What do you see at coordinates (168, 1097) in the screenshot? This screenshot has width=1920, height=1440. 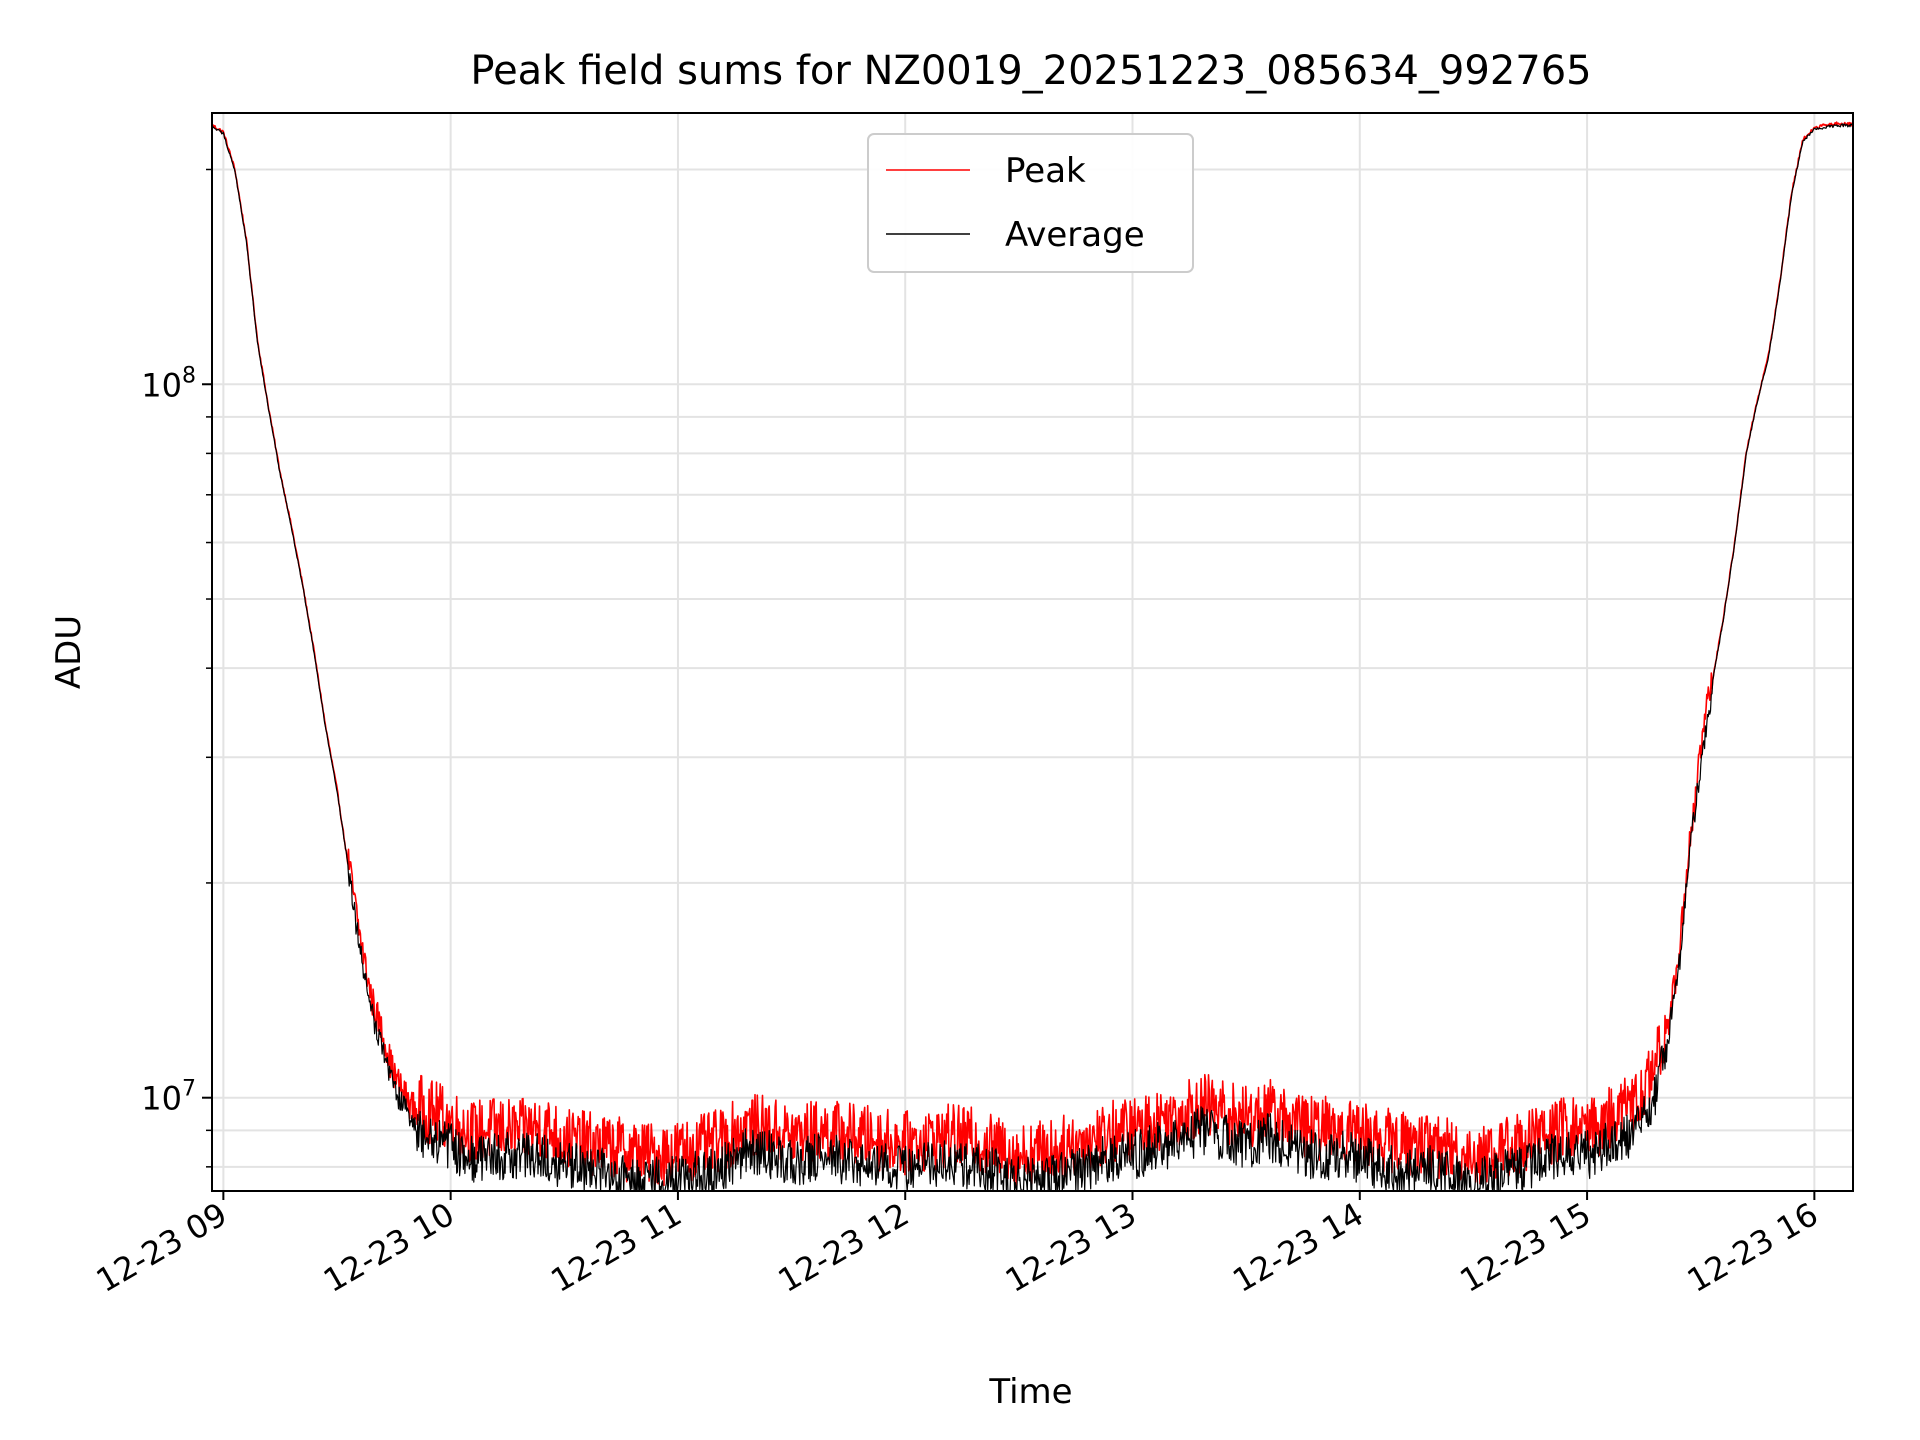 I see `y-tick-label: 107` at bounding box center [168, 1097].